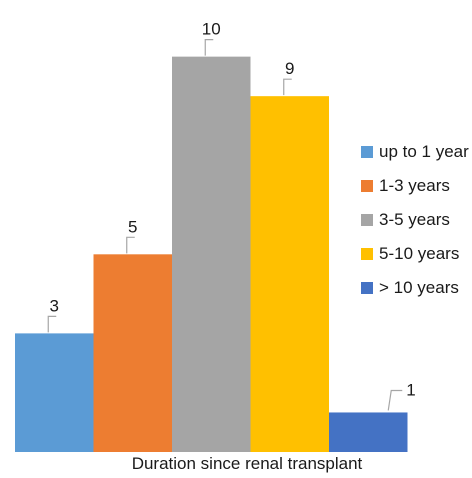 Image resolution: width=472 pixels, height=478 pixels. I want to click on leader-line-5-10-years, so click(287, 87).